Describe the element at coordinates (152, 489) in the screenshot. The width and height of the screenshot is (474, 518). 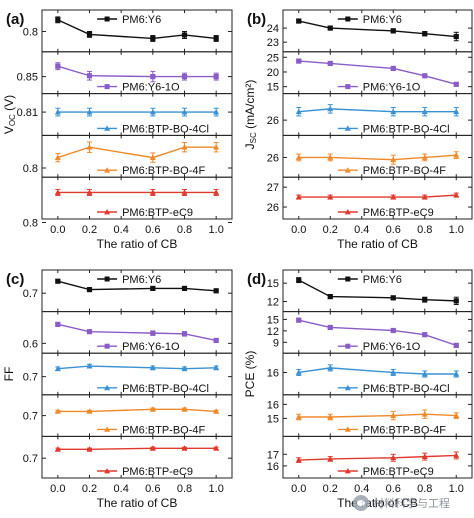
I see `x-tick-label: 0.6` at that location.